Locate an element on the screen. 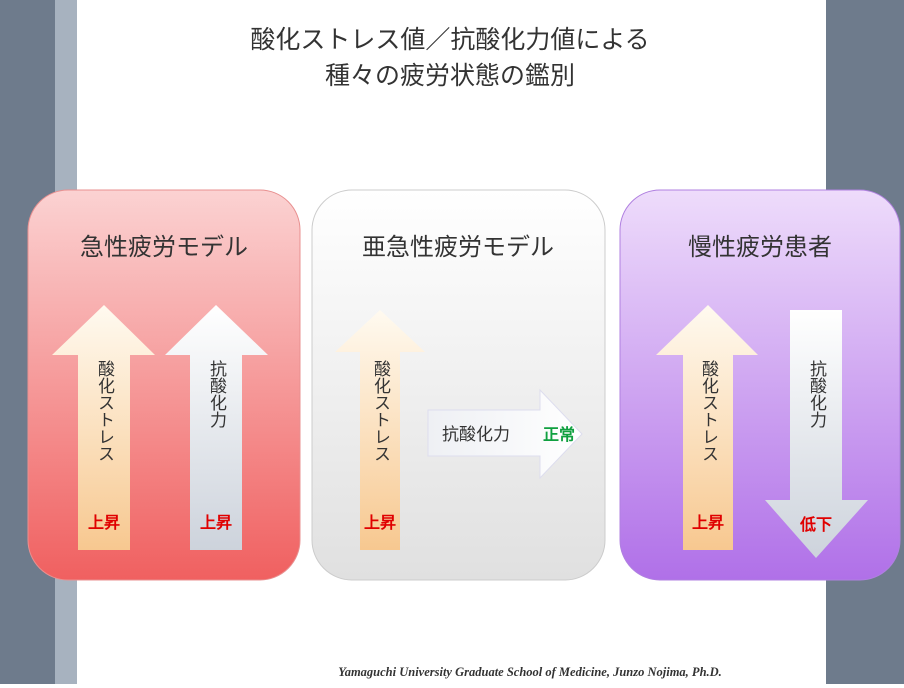  arrow-status: 低下 is located at coordinates (815, 524).